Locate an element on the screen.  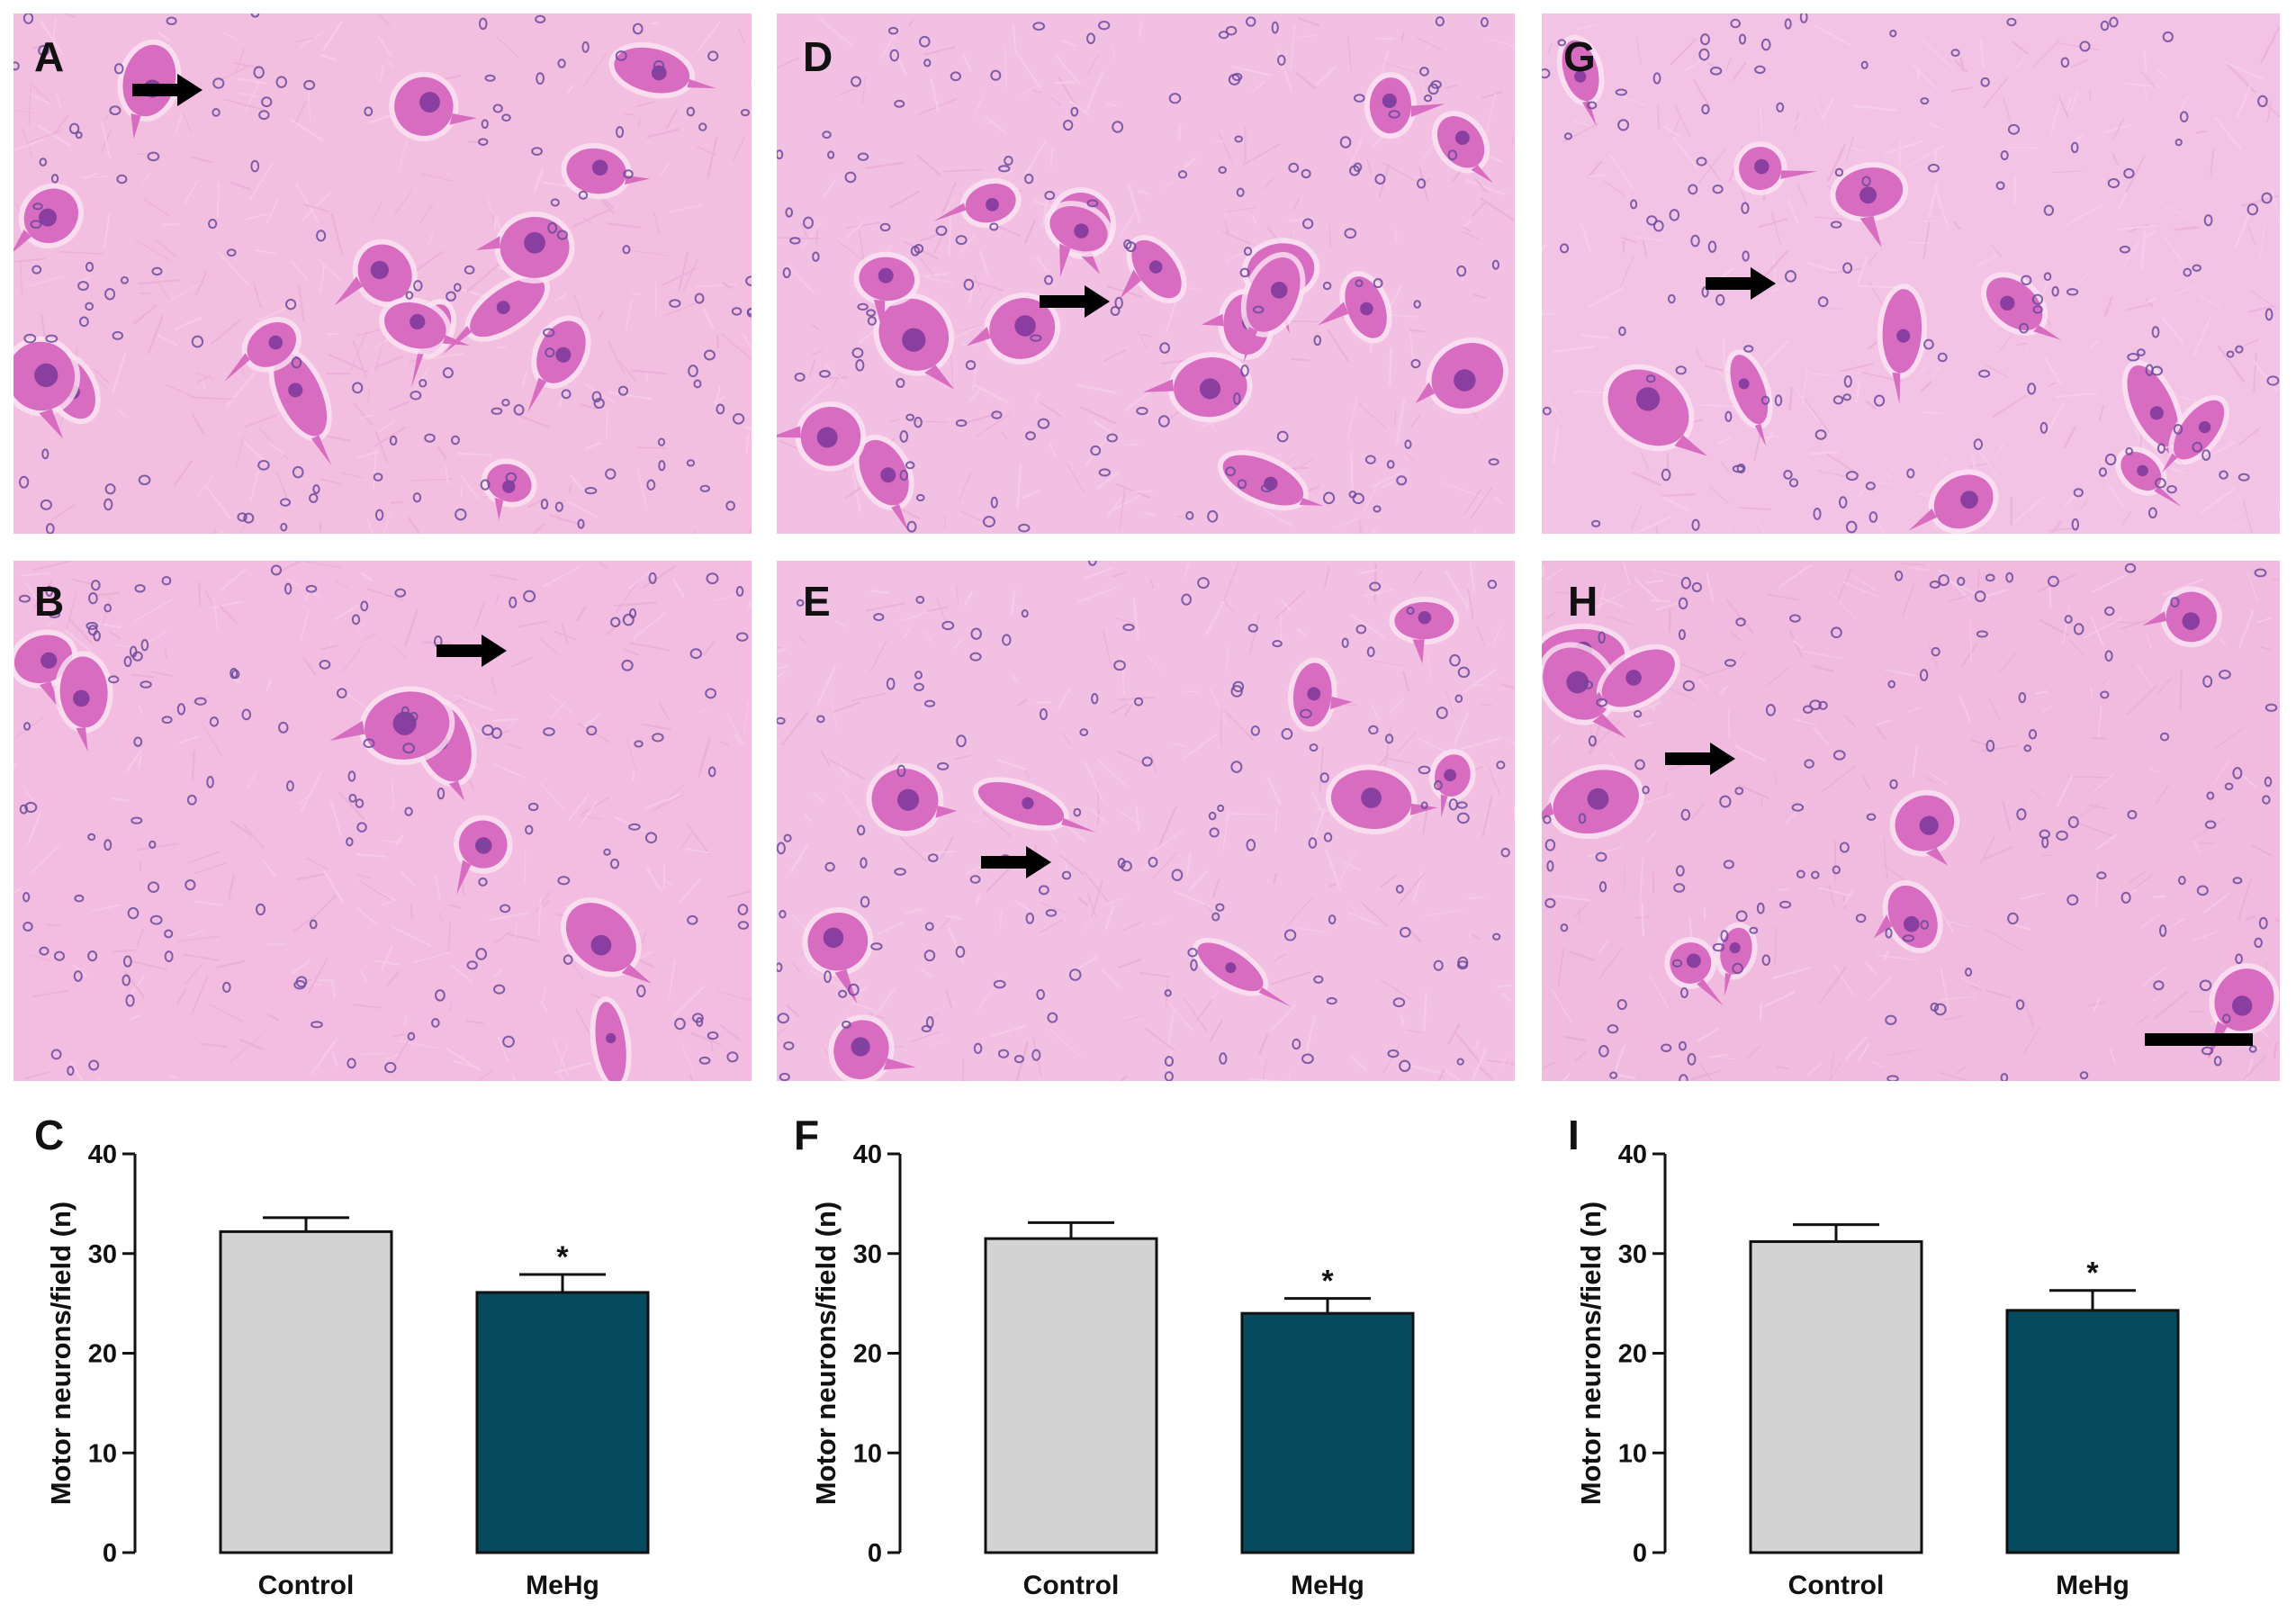
micrograph-h is located at coordinates (1911, 821).